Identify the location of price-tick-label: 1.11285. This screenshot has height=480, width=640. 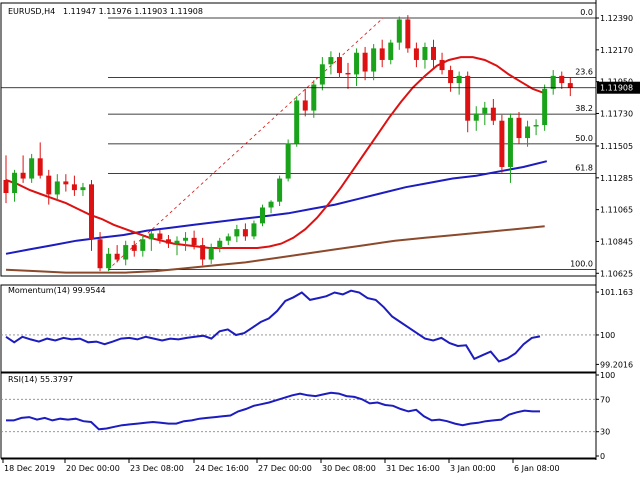
(616, 178).